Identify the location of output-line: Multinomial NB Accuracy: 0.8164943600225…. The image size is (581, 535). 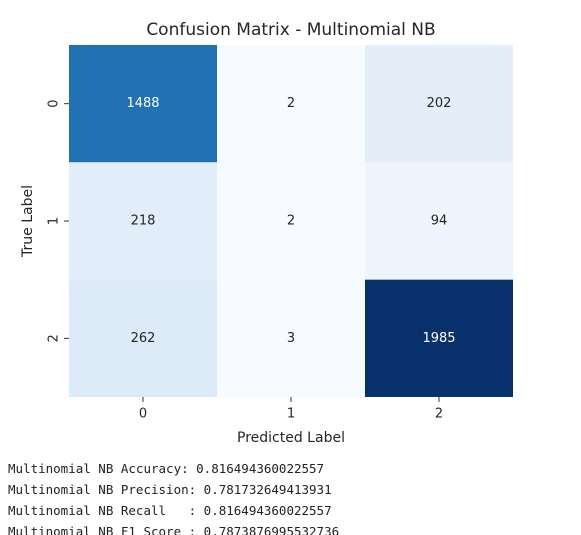
(166, 468).